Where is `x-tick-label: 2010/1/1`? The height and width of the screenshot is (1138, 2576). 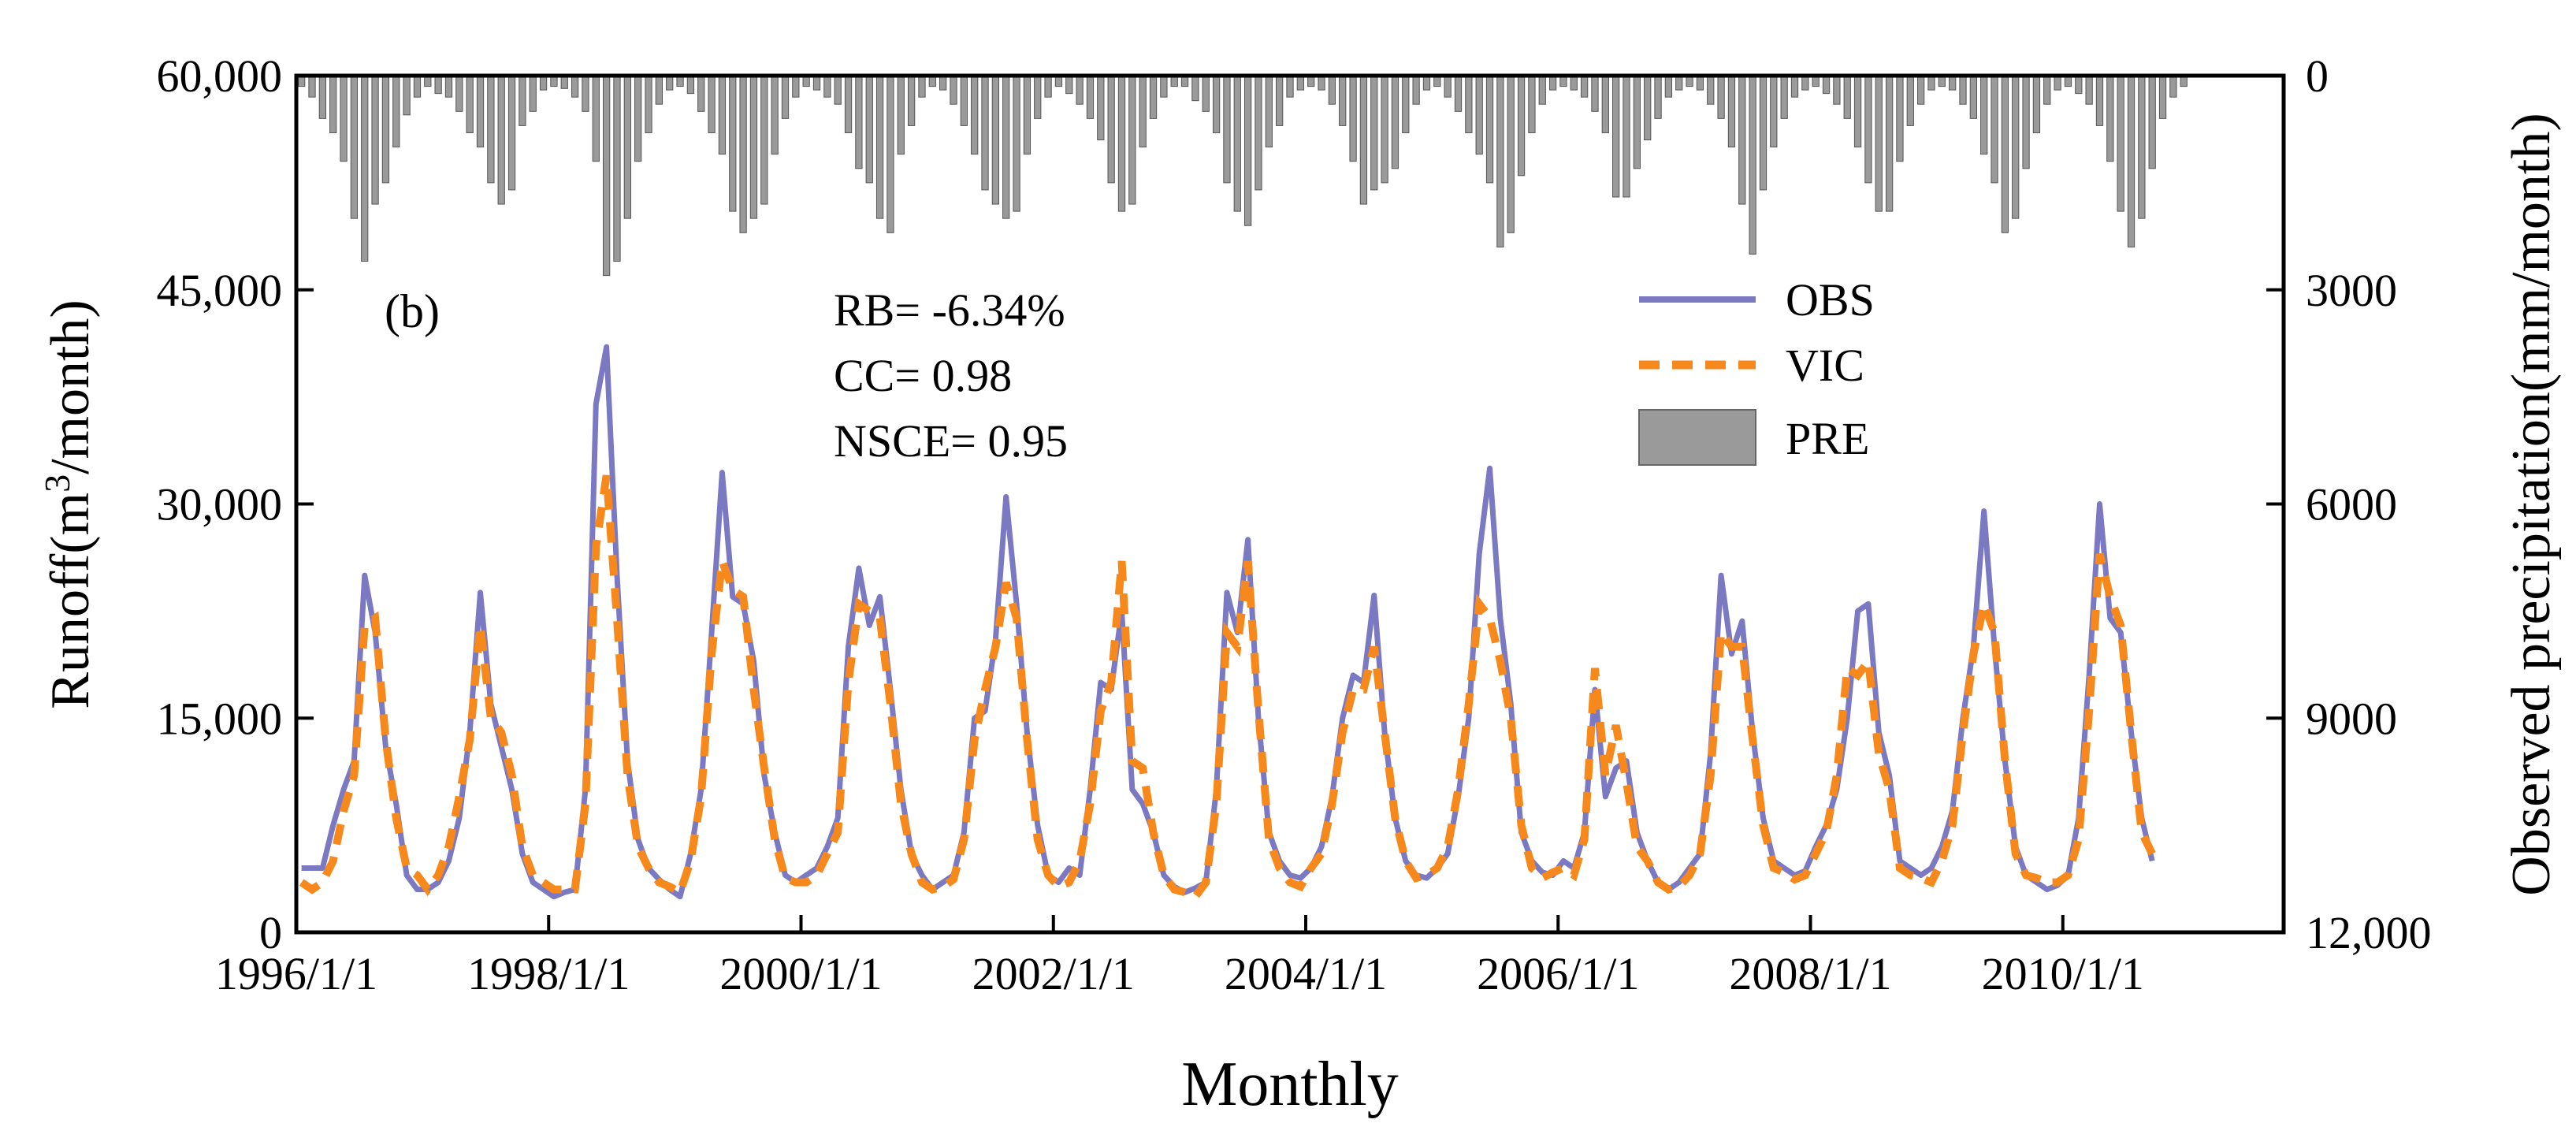
x-tick-label: 2010/1/1 is located at coordinates (2063, 973).